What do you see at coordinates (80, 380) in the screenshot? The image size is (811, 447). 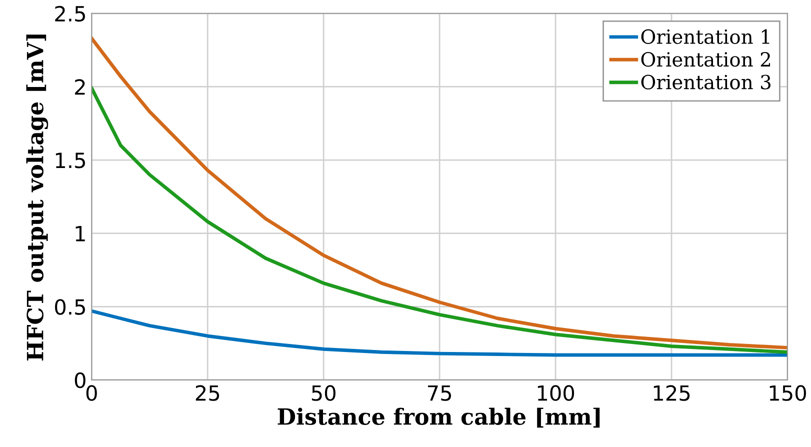 I see `y-tick-label: 0` at bounding box center [80, 380].